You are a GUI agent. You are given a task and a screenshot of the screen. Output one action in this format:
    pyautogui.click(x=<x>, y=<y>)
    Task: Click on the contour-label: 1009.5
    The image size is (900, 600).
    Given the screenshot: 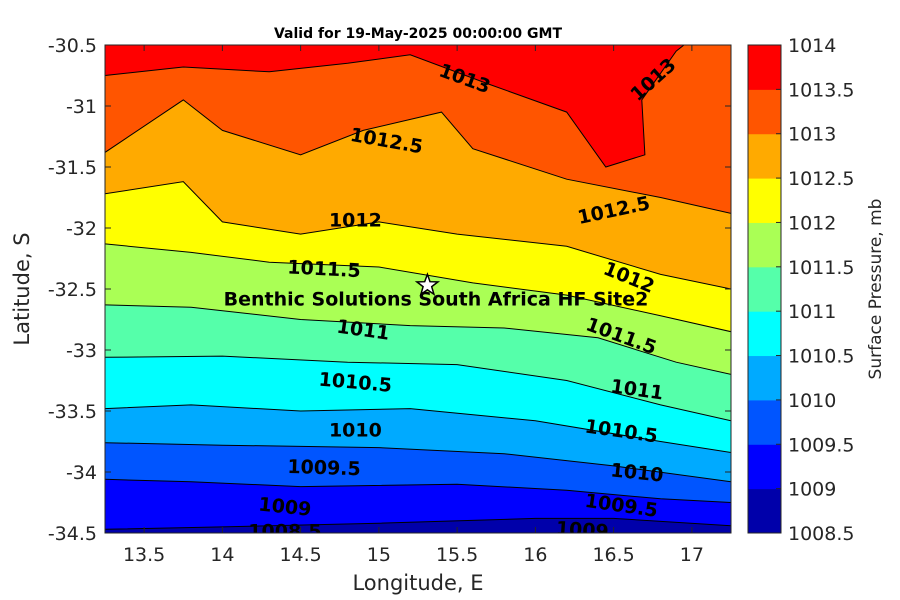 What is the action you would take?
    pyautogui.click(x=324, y=468)
    